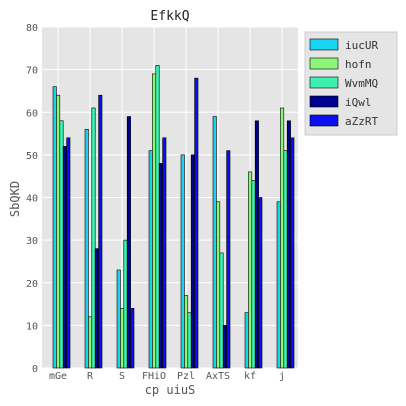 This screenshot has height=406, width=406. Describe the element at coordinates (292, 253) in the screenshot. I see `bar-aZzRT-j` at that location.